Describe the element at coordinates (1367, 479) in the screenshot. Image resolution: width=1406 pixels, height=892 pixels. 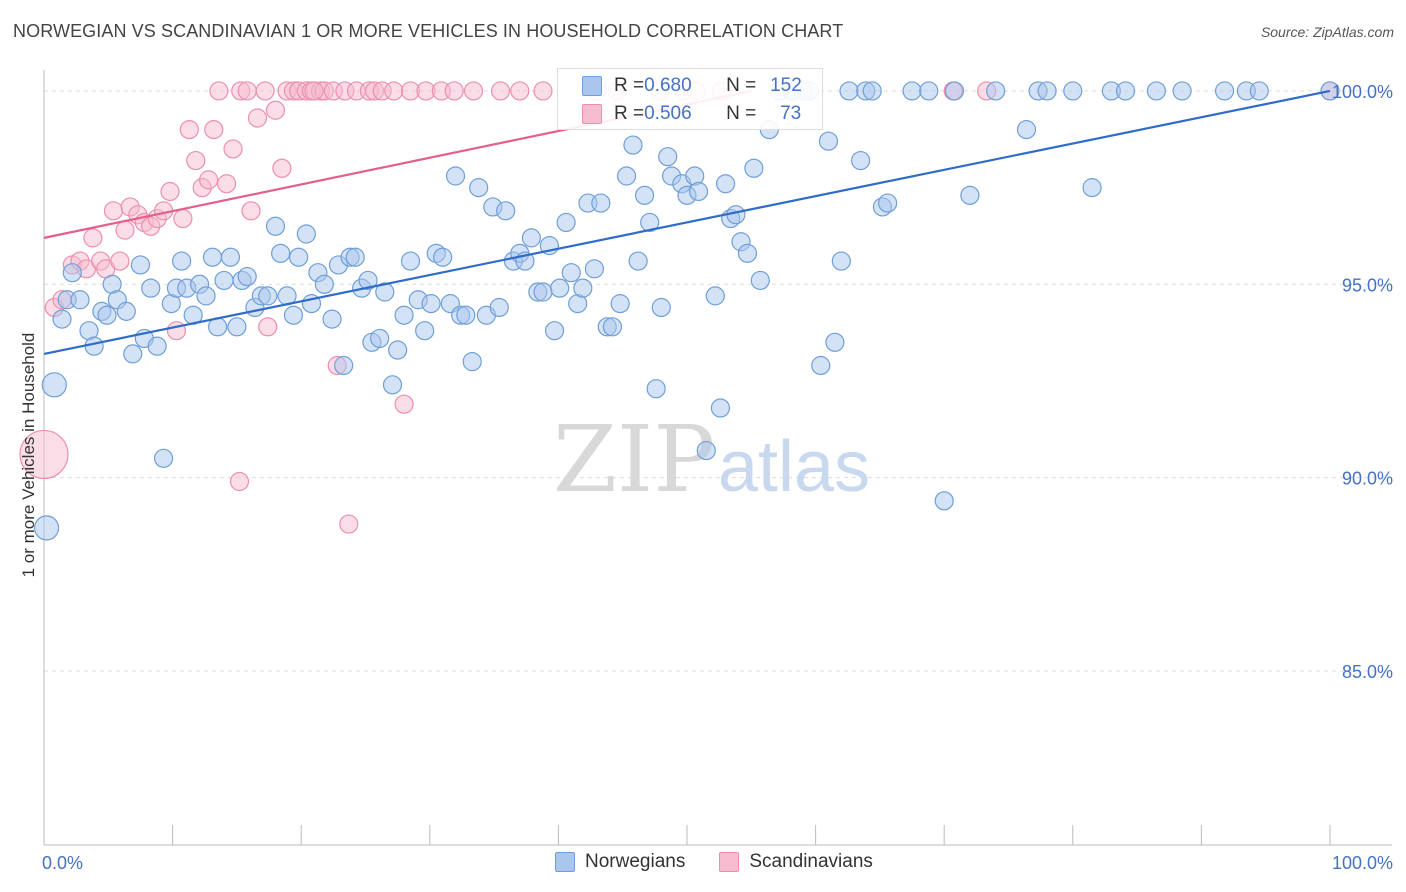
I see `y-tick-label: 90.0%` at that location.